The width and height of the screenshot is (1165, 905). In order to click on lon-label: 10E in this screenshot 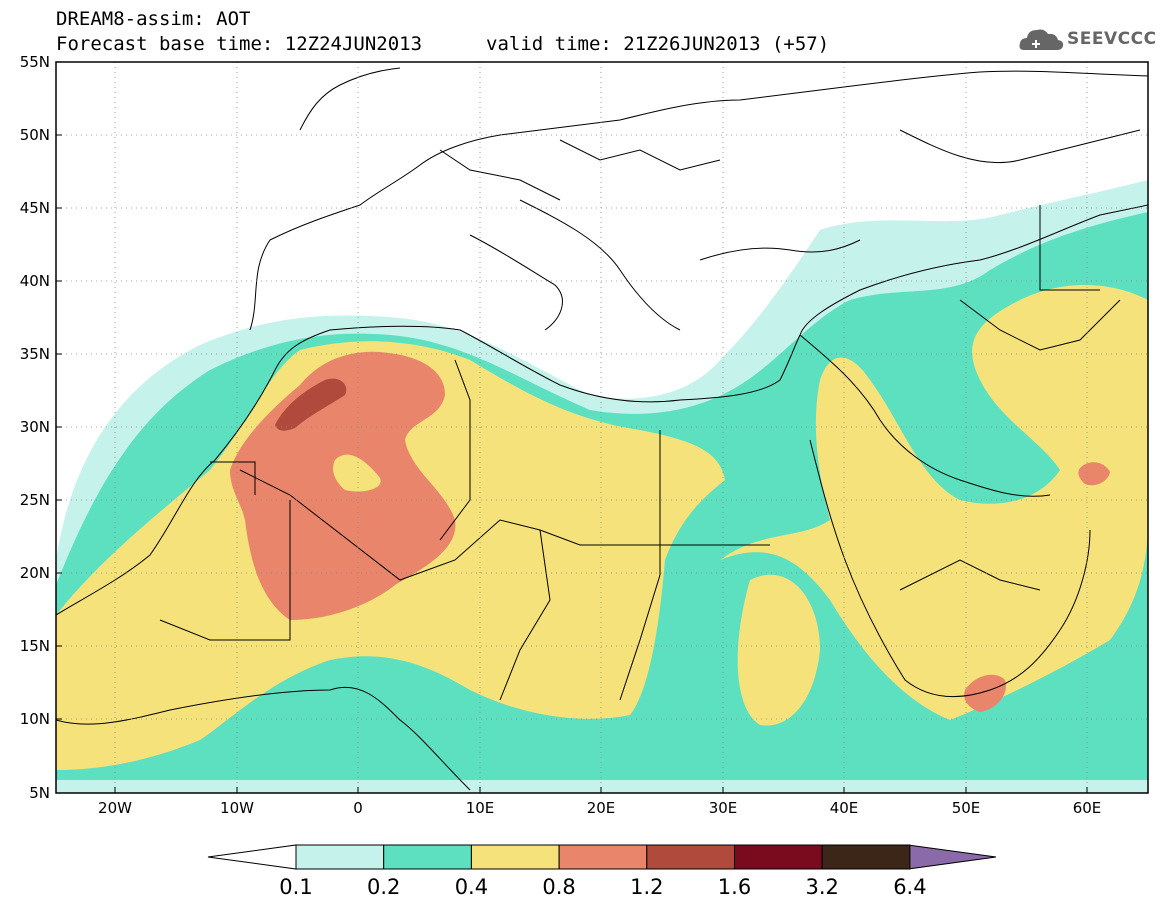, I will do `click(480, 808)`.